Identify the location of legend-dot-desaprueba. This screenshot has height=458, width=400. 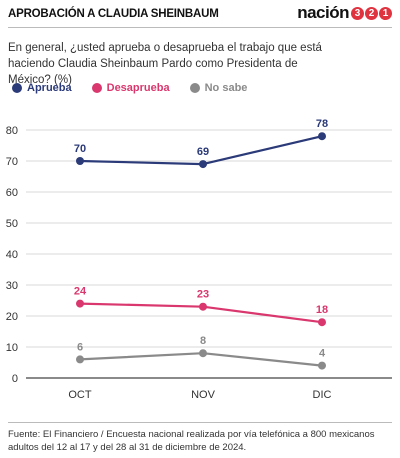
(96, 88).